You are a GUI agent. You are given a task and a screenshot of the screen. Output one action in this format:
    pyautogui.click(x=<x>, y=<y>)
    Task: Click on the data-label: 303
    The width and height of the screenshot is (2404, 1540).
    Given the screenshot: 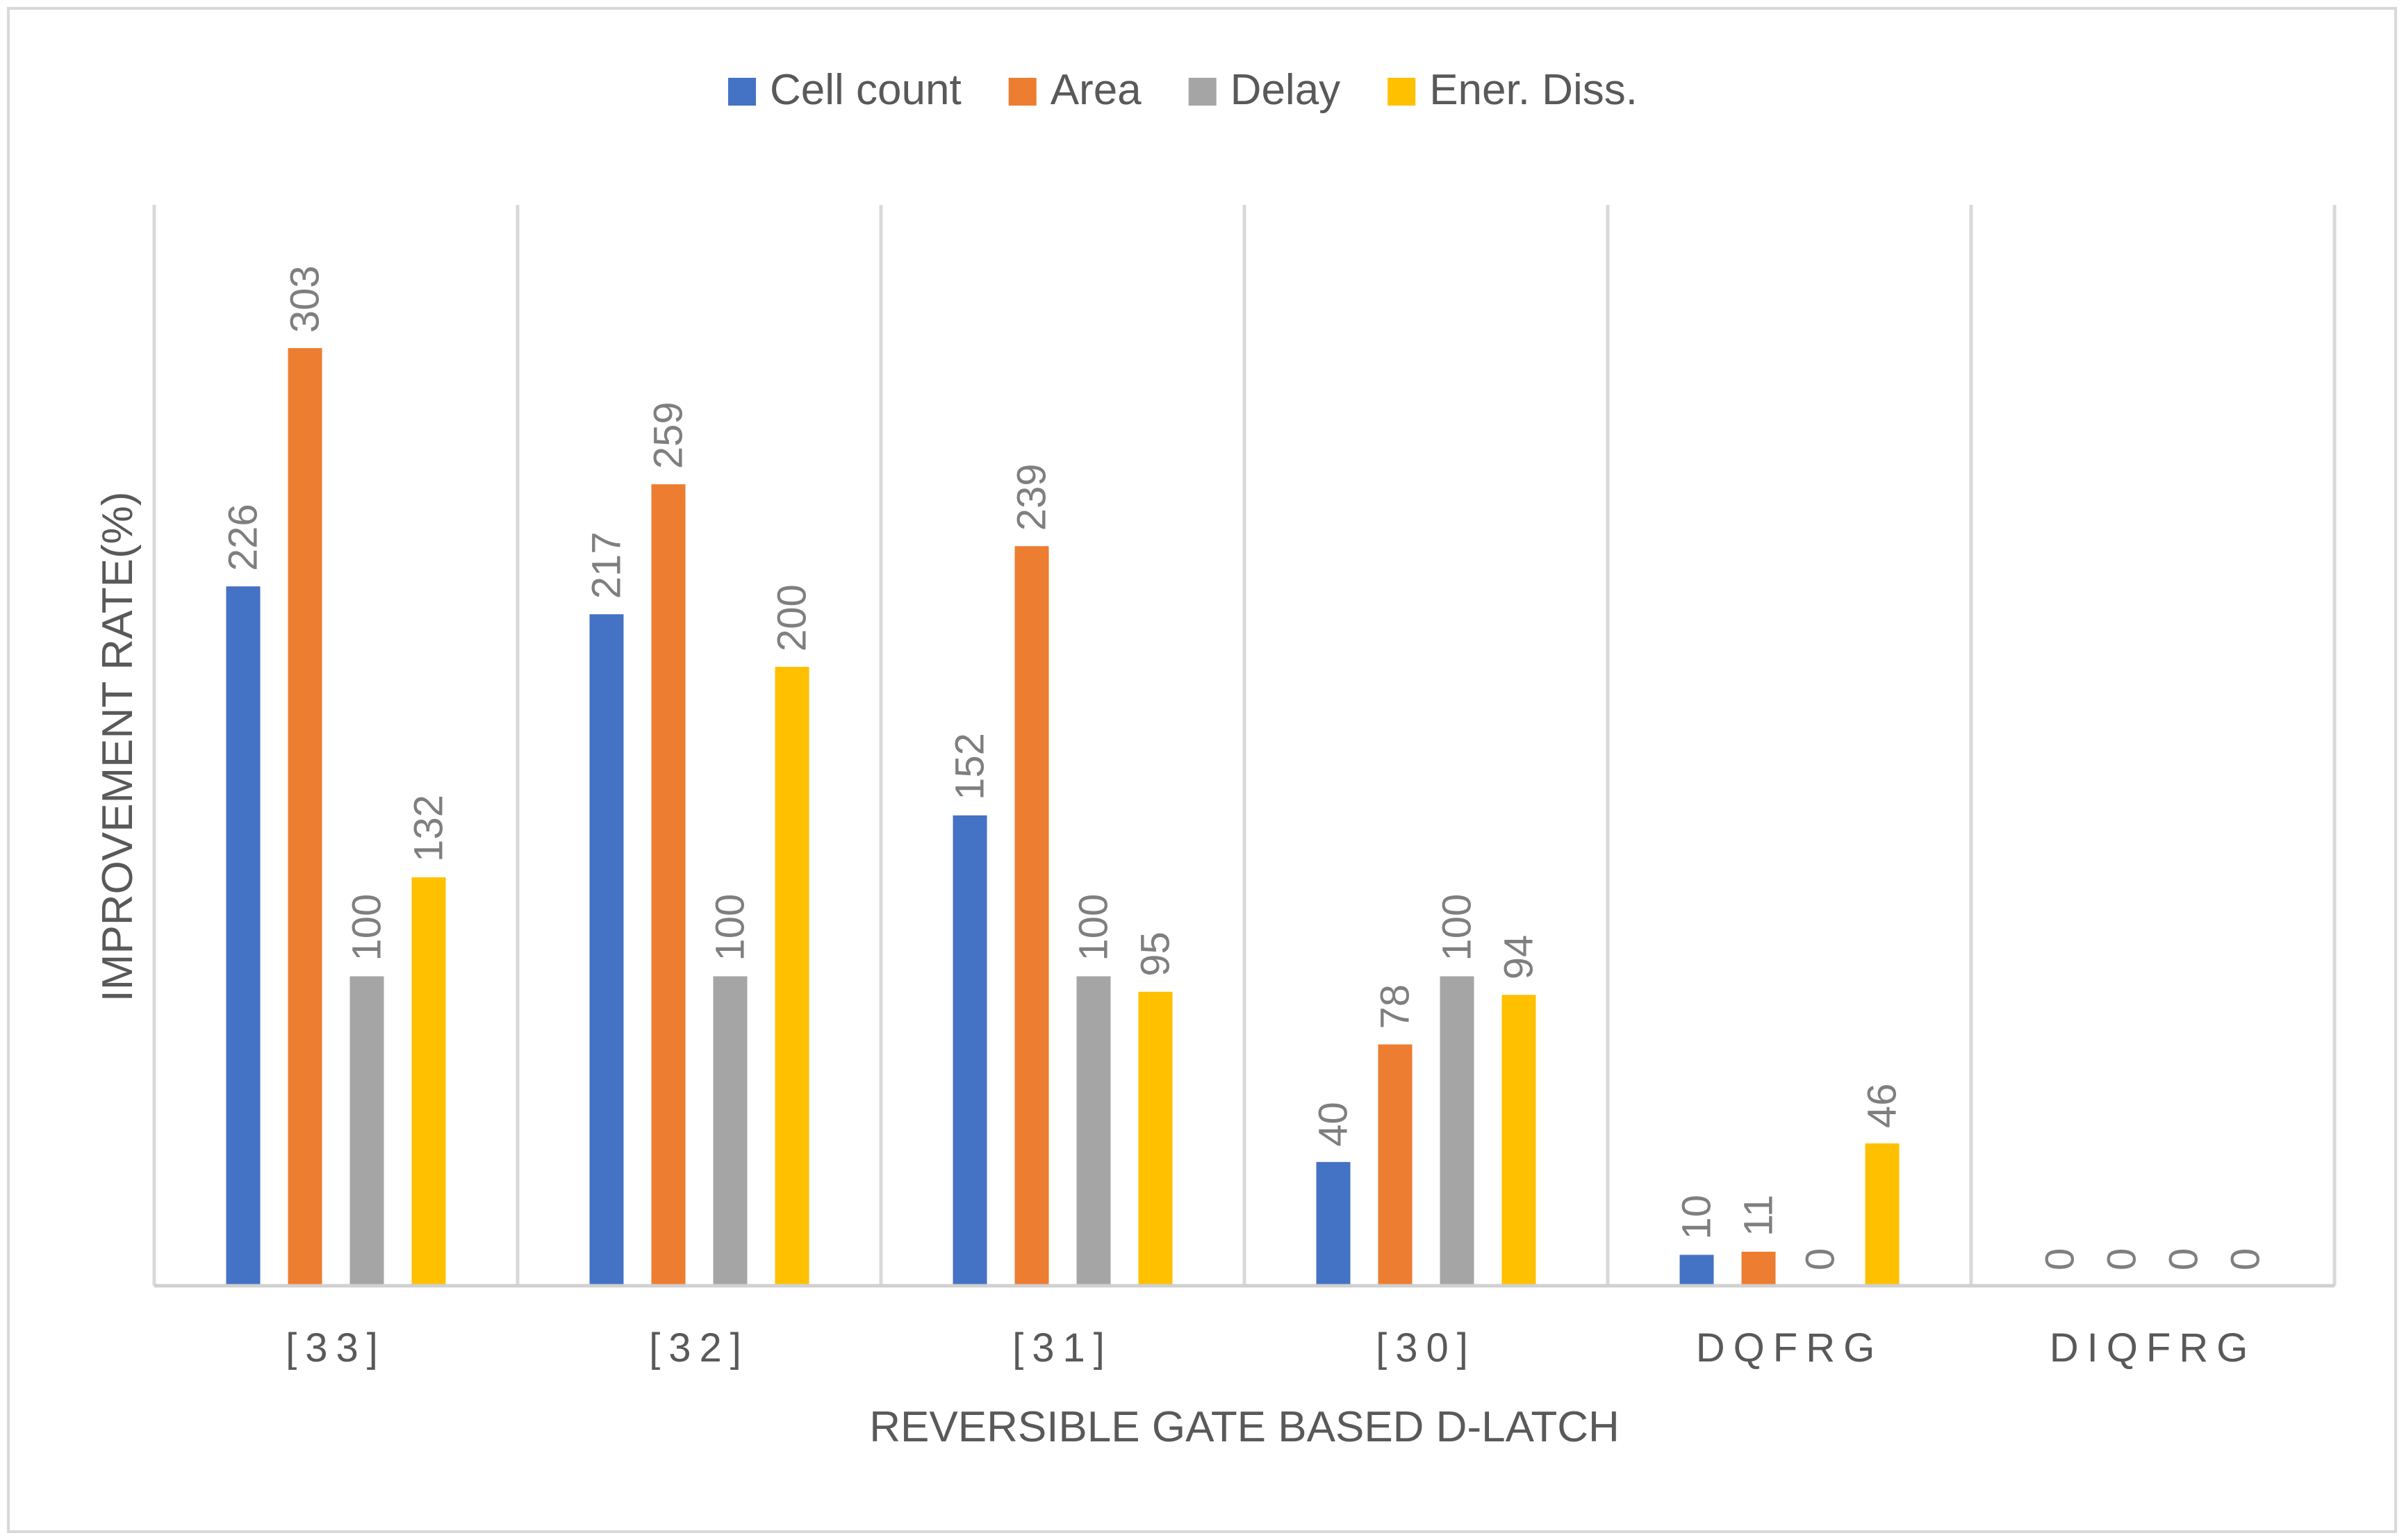 What is the action you would take?
    pyautogui.click(x=306, y=299)
    